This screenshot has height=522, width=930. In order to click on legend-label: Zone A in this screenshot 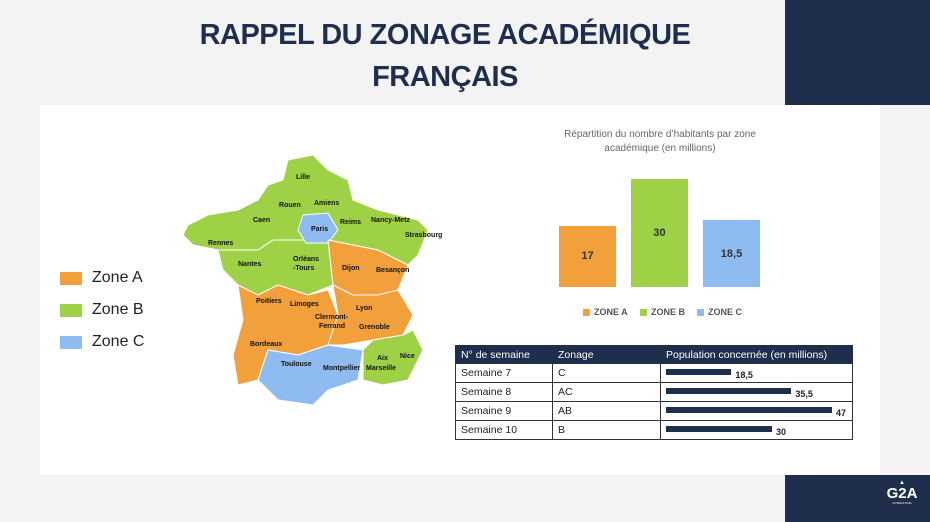, I will do `click(117, 277)`.